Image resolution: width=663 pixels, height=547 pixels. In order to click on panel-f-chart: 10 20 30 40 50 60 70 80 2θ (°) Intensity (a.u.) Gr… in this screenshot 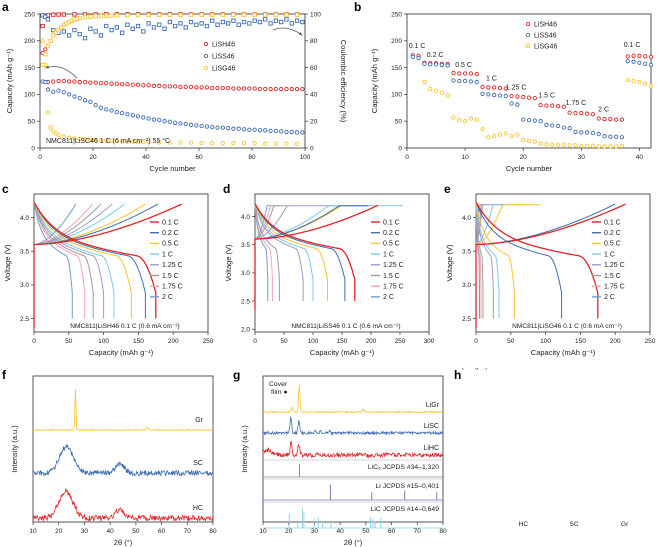, I will do `click(113, 461)`.